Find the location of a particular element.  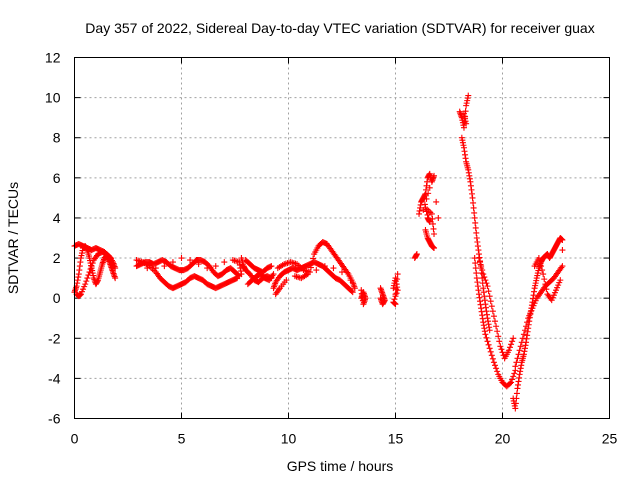

y-tick-label: 10 is located at coordinates (53, 98).